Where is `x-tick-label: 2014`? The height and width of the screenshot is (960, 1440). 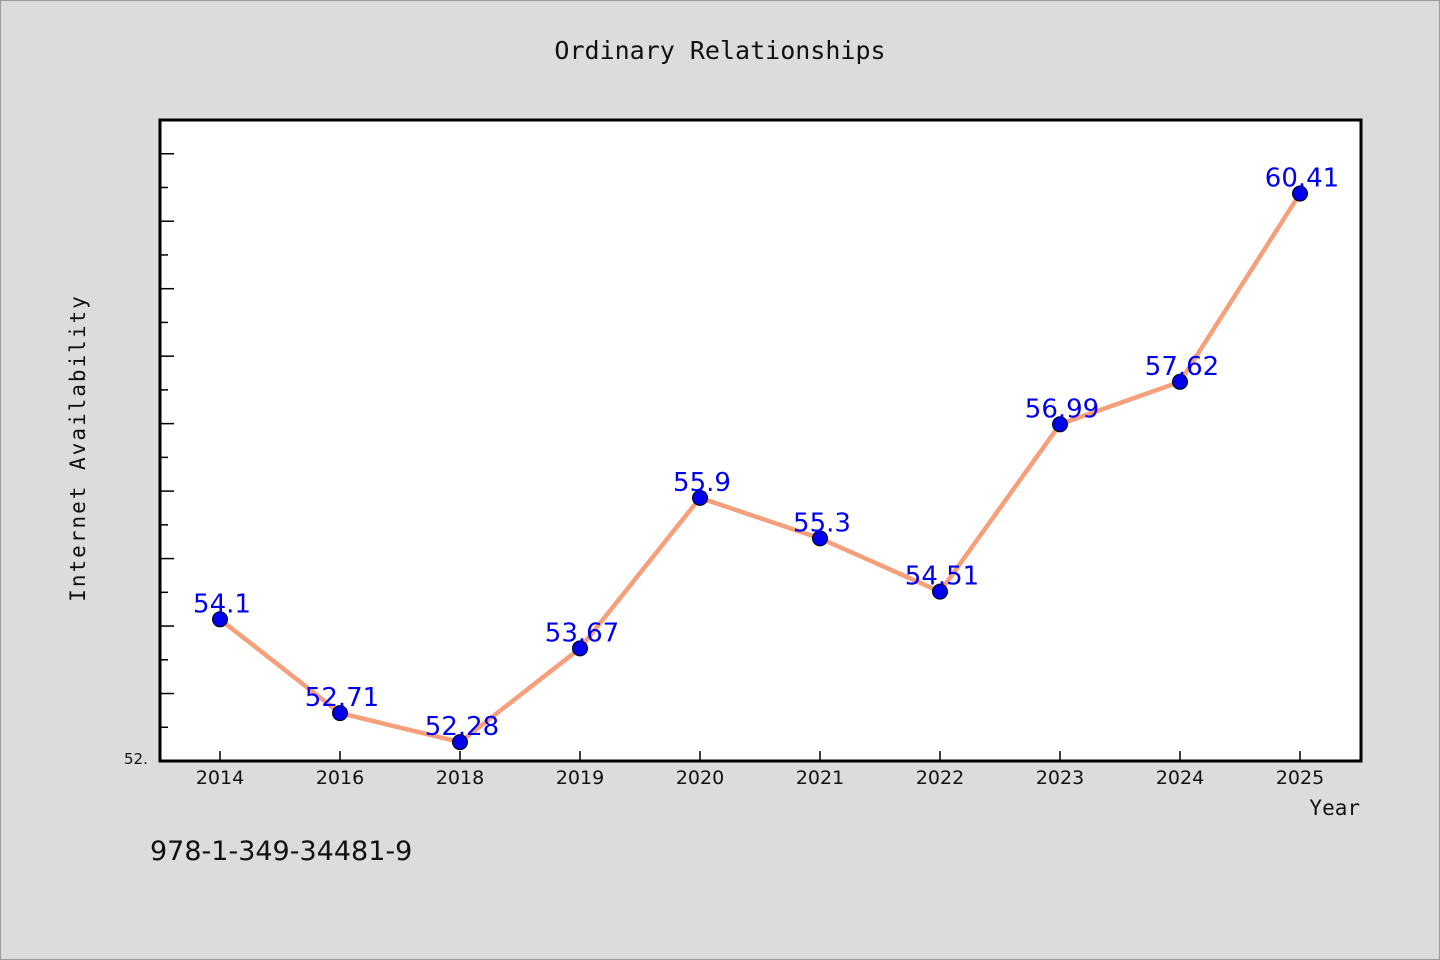
x-tick-label: 2014 is located at coordinates (220, 778).